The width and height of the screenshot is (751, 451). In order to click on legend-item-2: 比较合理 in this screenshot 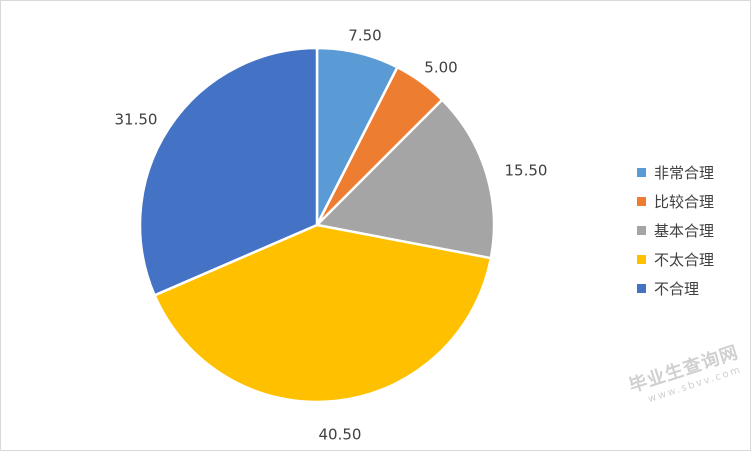, I will do `click(675, 201)`.